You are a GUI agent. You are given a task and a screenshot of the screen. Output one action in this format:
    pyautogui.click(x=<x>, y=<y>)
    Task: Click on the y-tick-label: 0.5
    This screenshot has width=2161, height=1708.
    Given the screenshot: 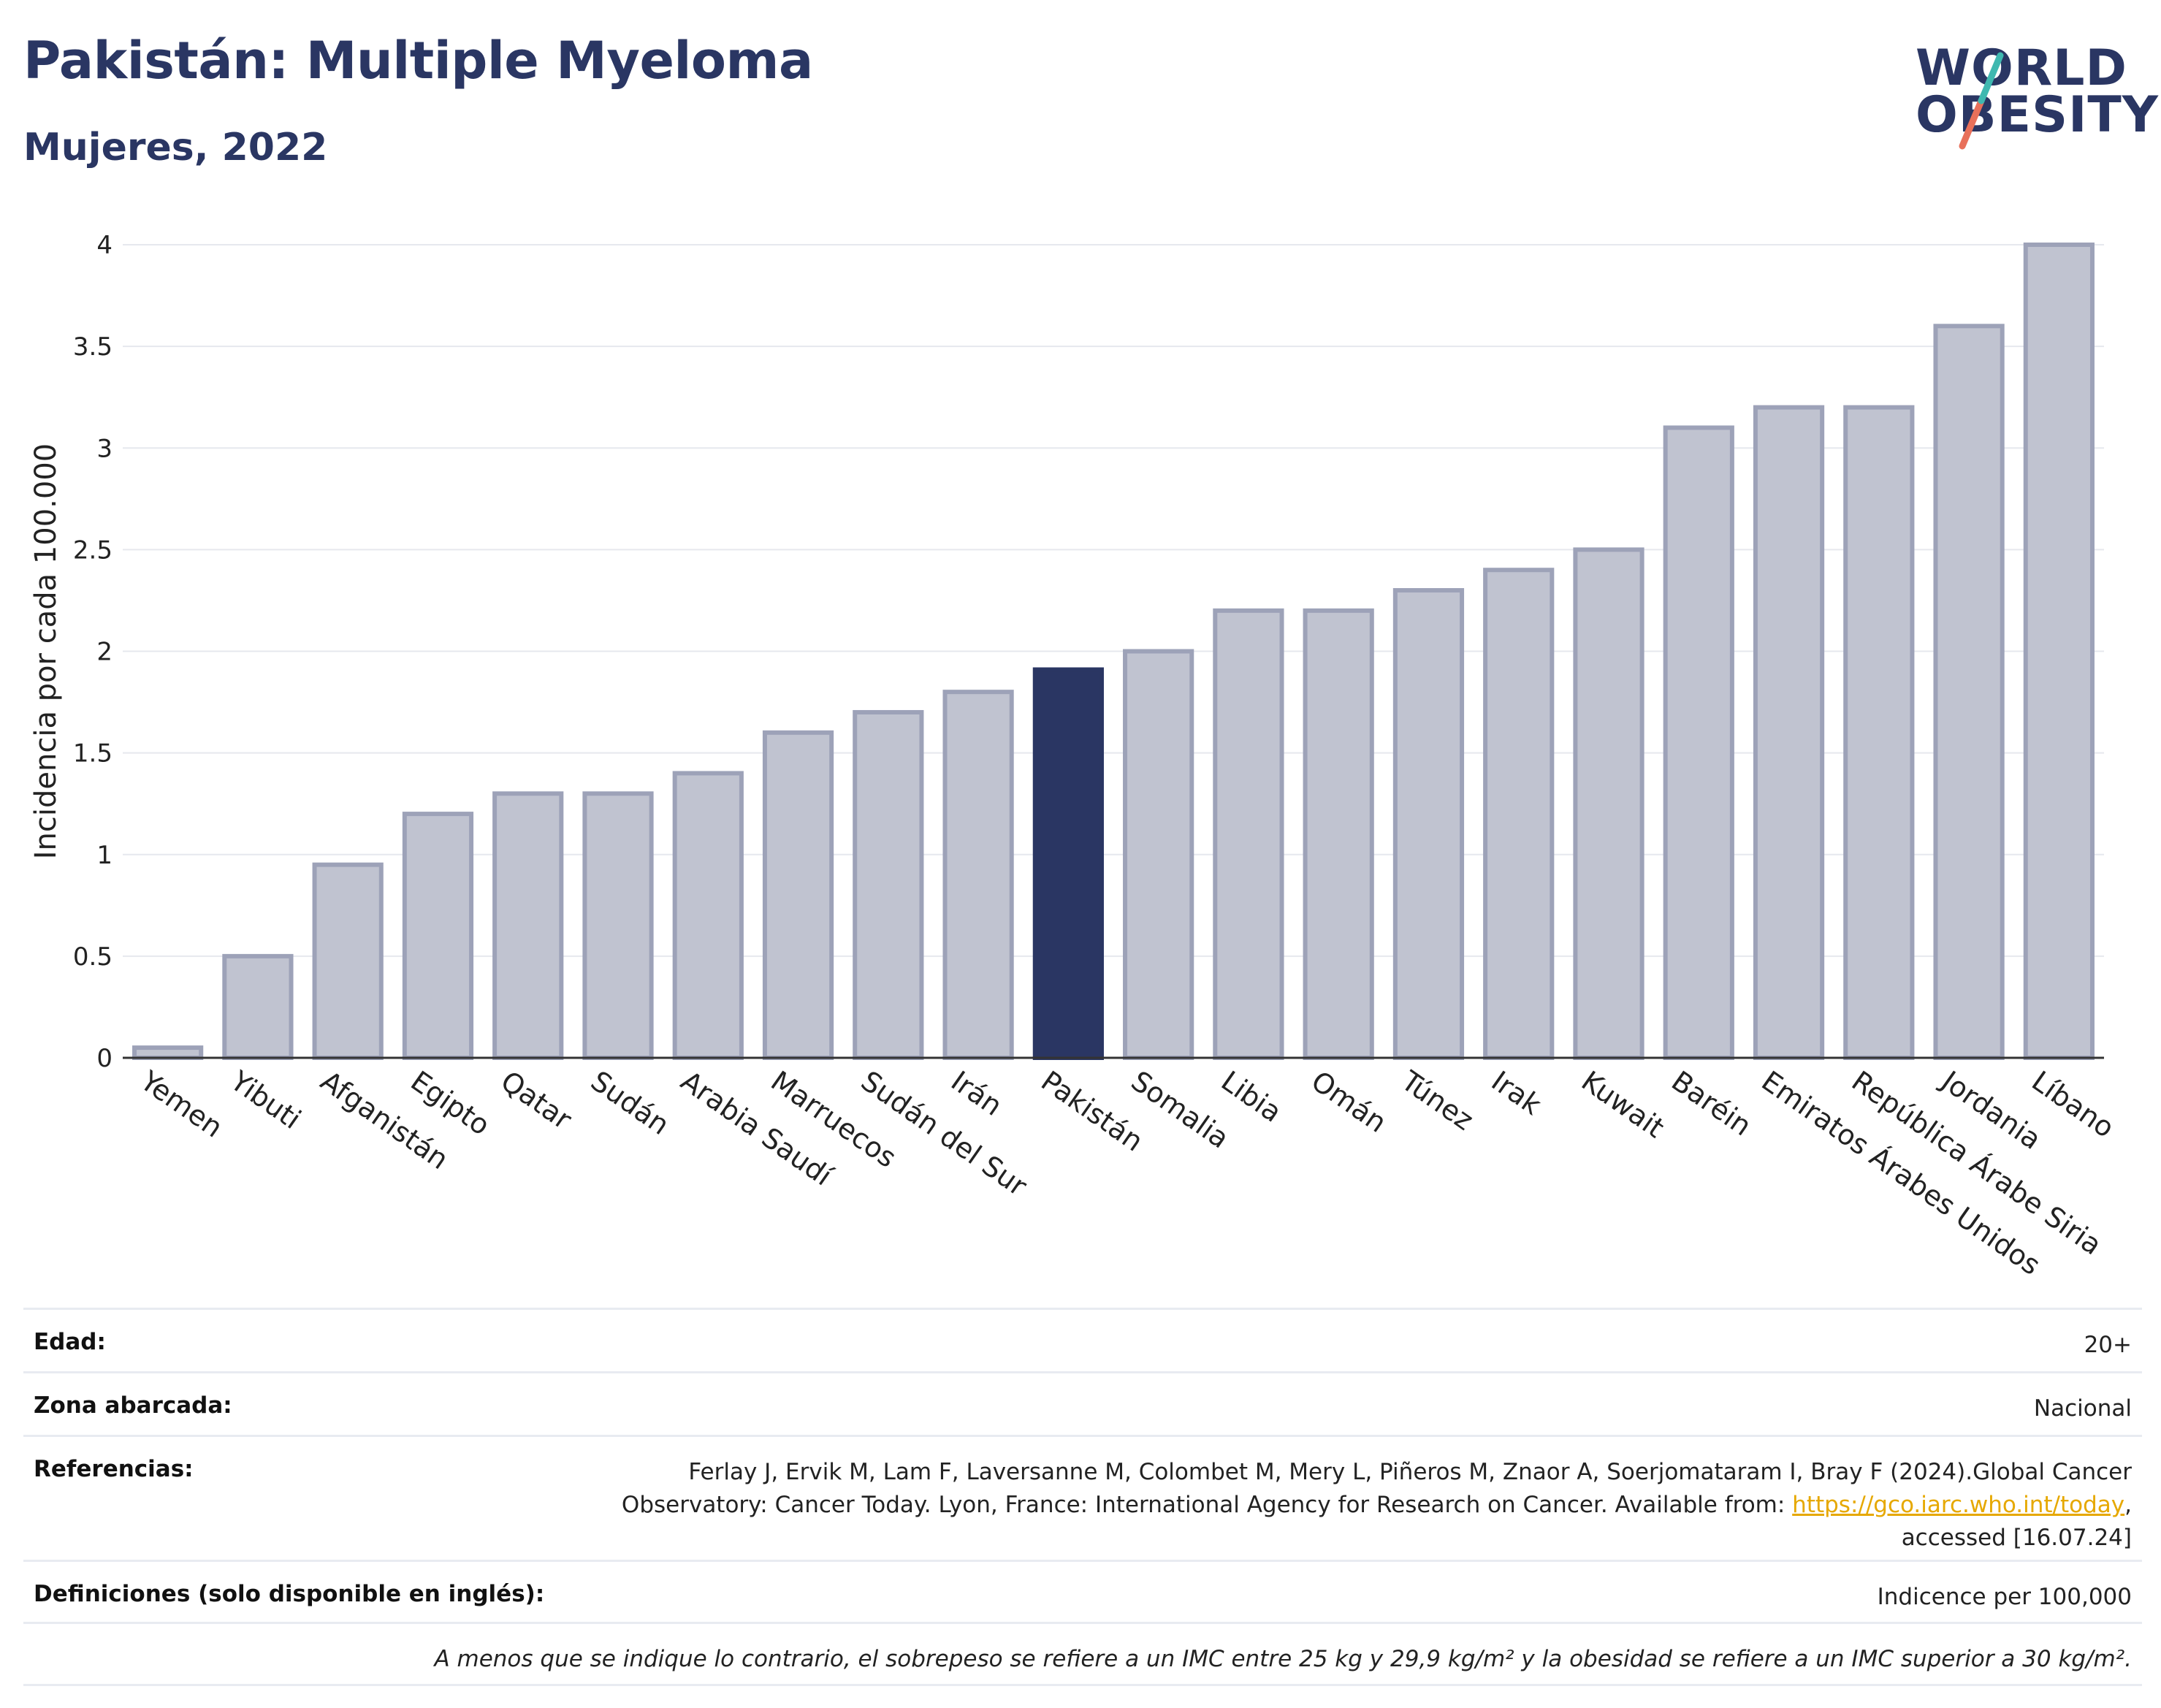 What is the action you would take?
    pyautogui.click(x=93, y=957)
    